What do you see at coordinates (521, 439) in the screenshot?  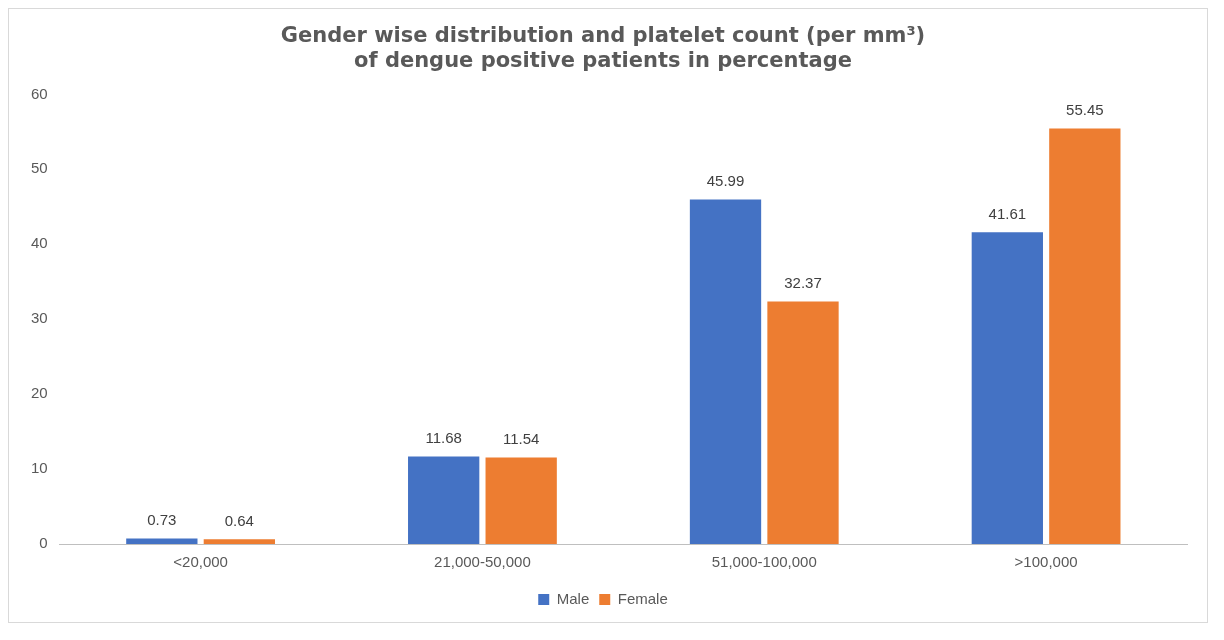 I see `data-label: 11.54` at bounding box center [521, 439].